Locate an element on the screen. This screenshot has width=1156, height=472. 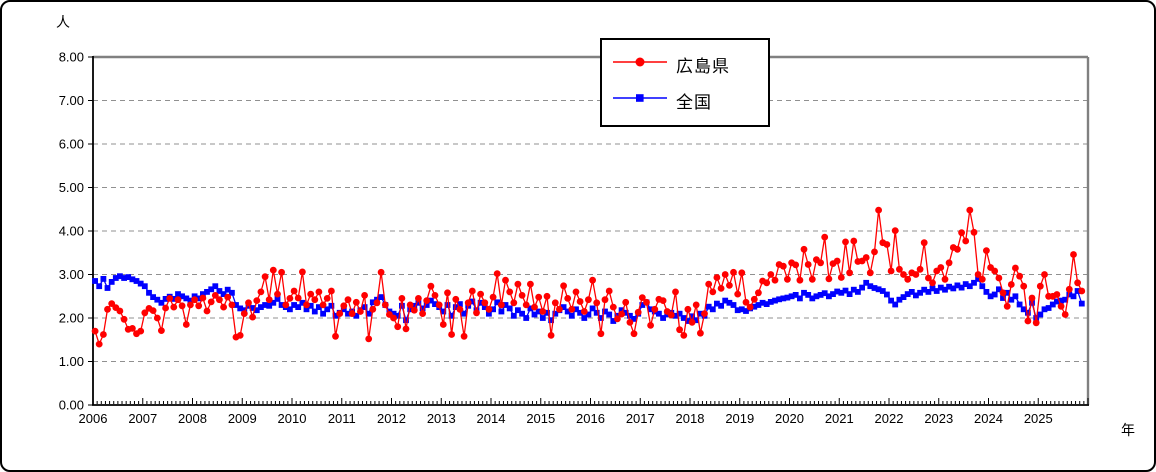
svg-text: 6.00 is located at coordinates (71, 144).